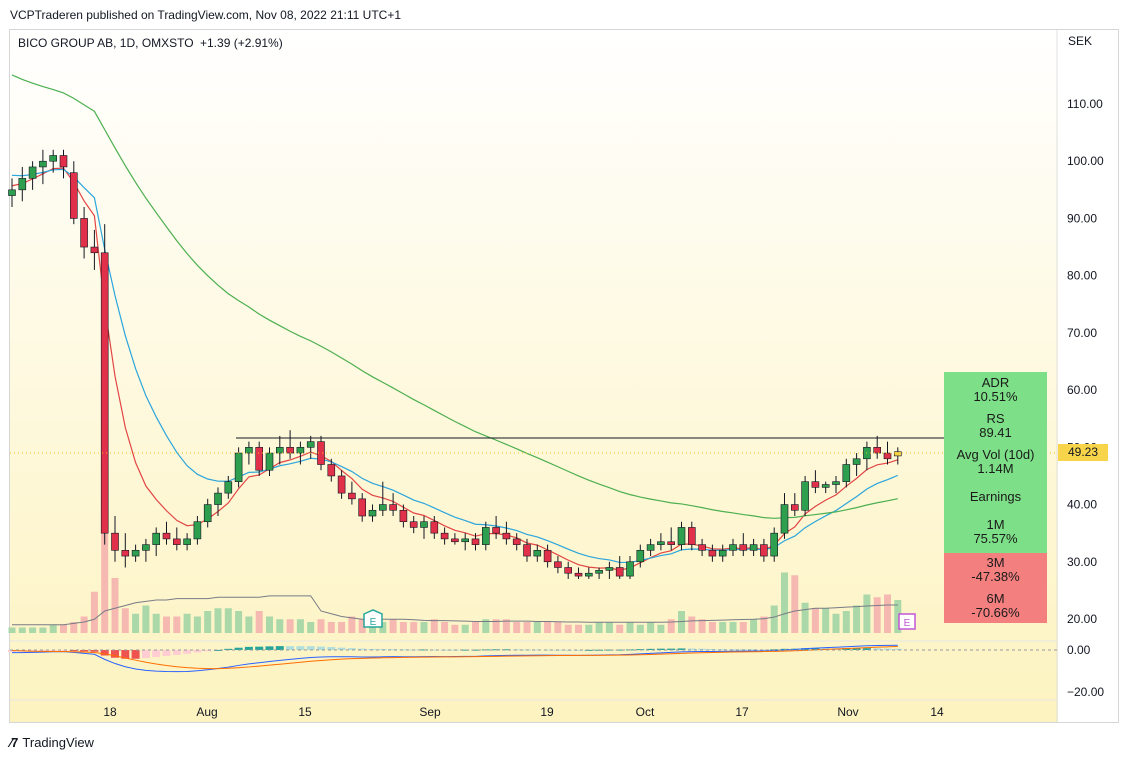  I want to click on earnings-marker-2: E, so click(907, 621).